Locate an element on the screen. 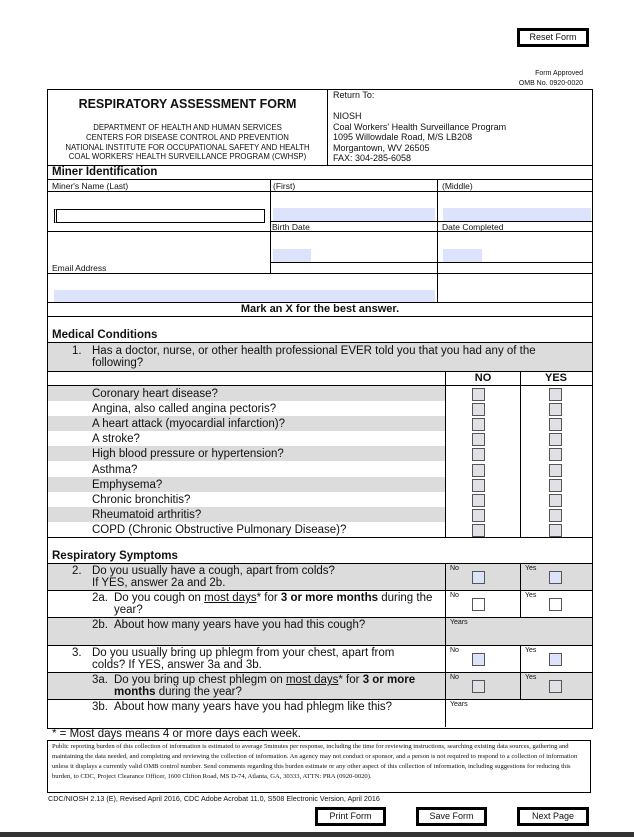 The height and width of the screenshot is (837, 634). instruction: Mark an X for the best answer. is located at coordinates (320, 309).